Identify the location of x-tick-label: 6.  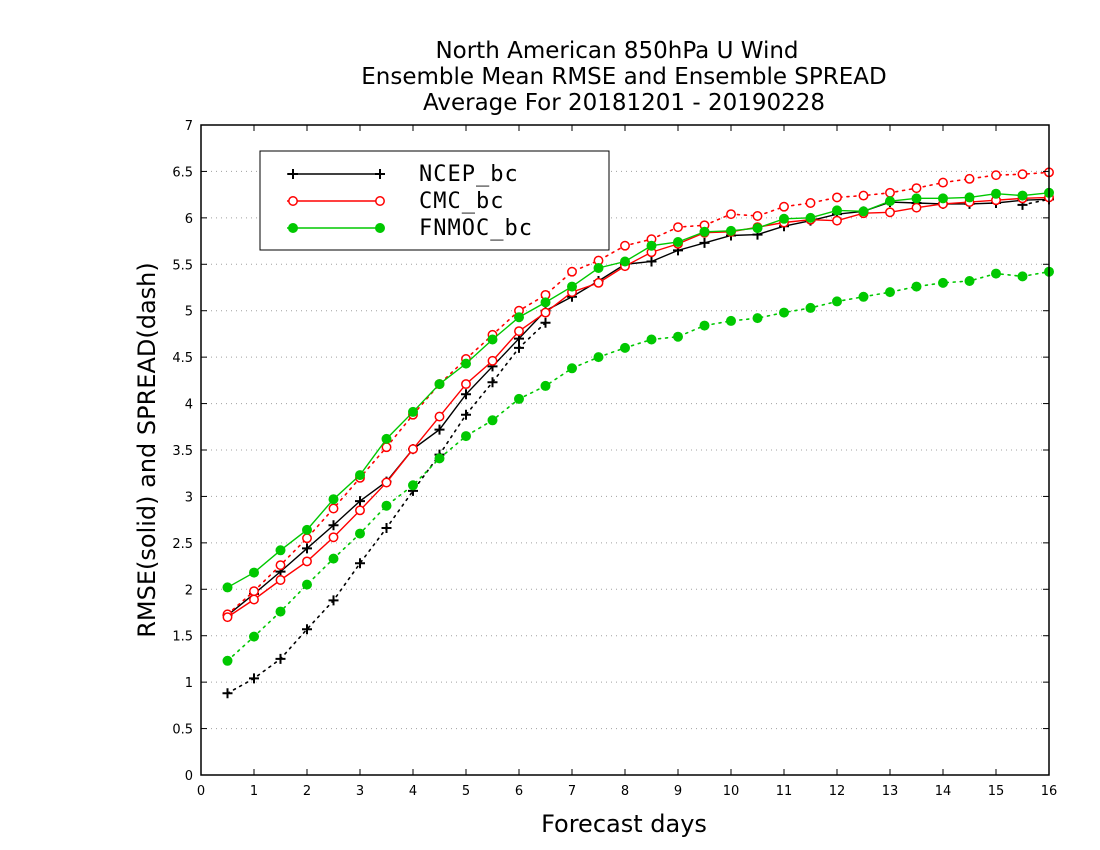
(519, 791).